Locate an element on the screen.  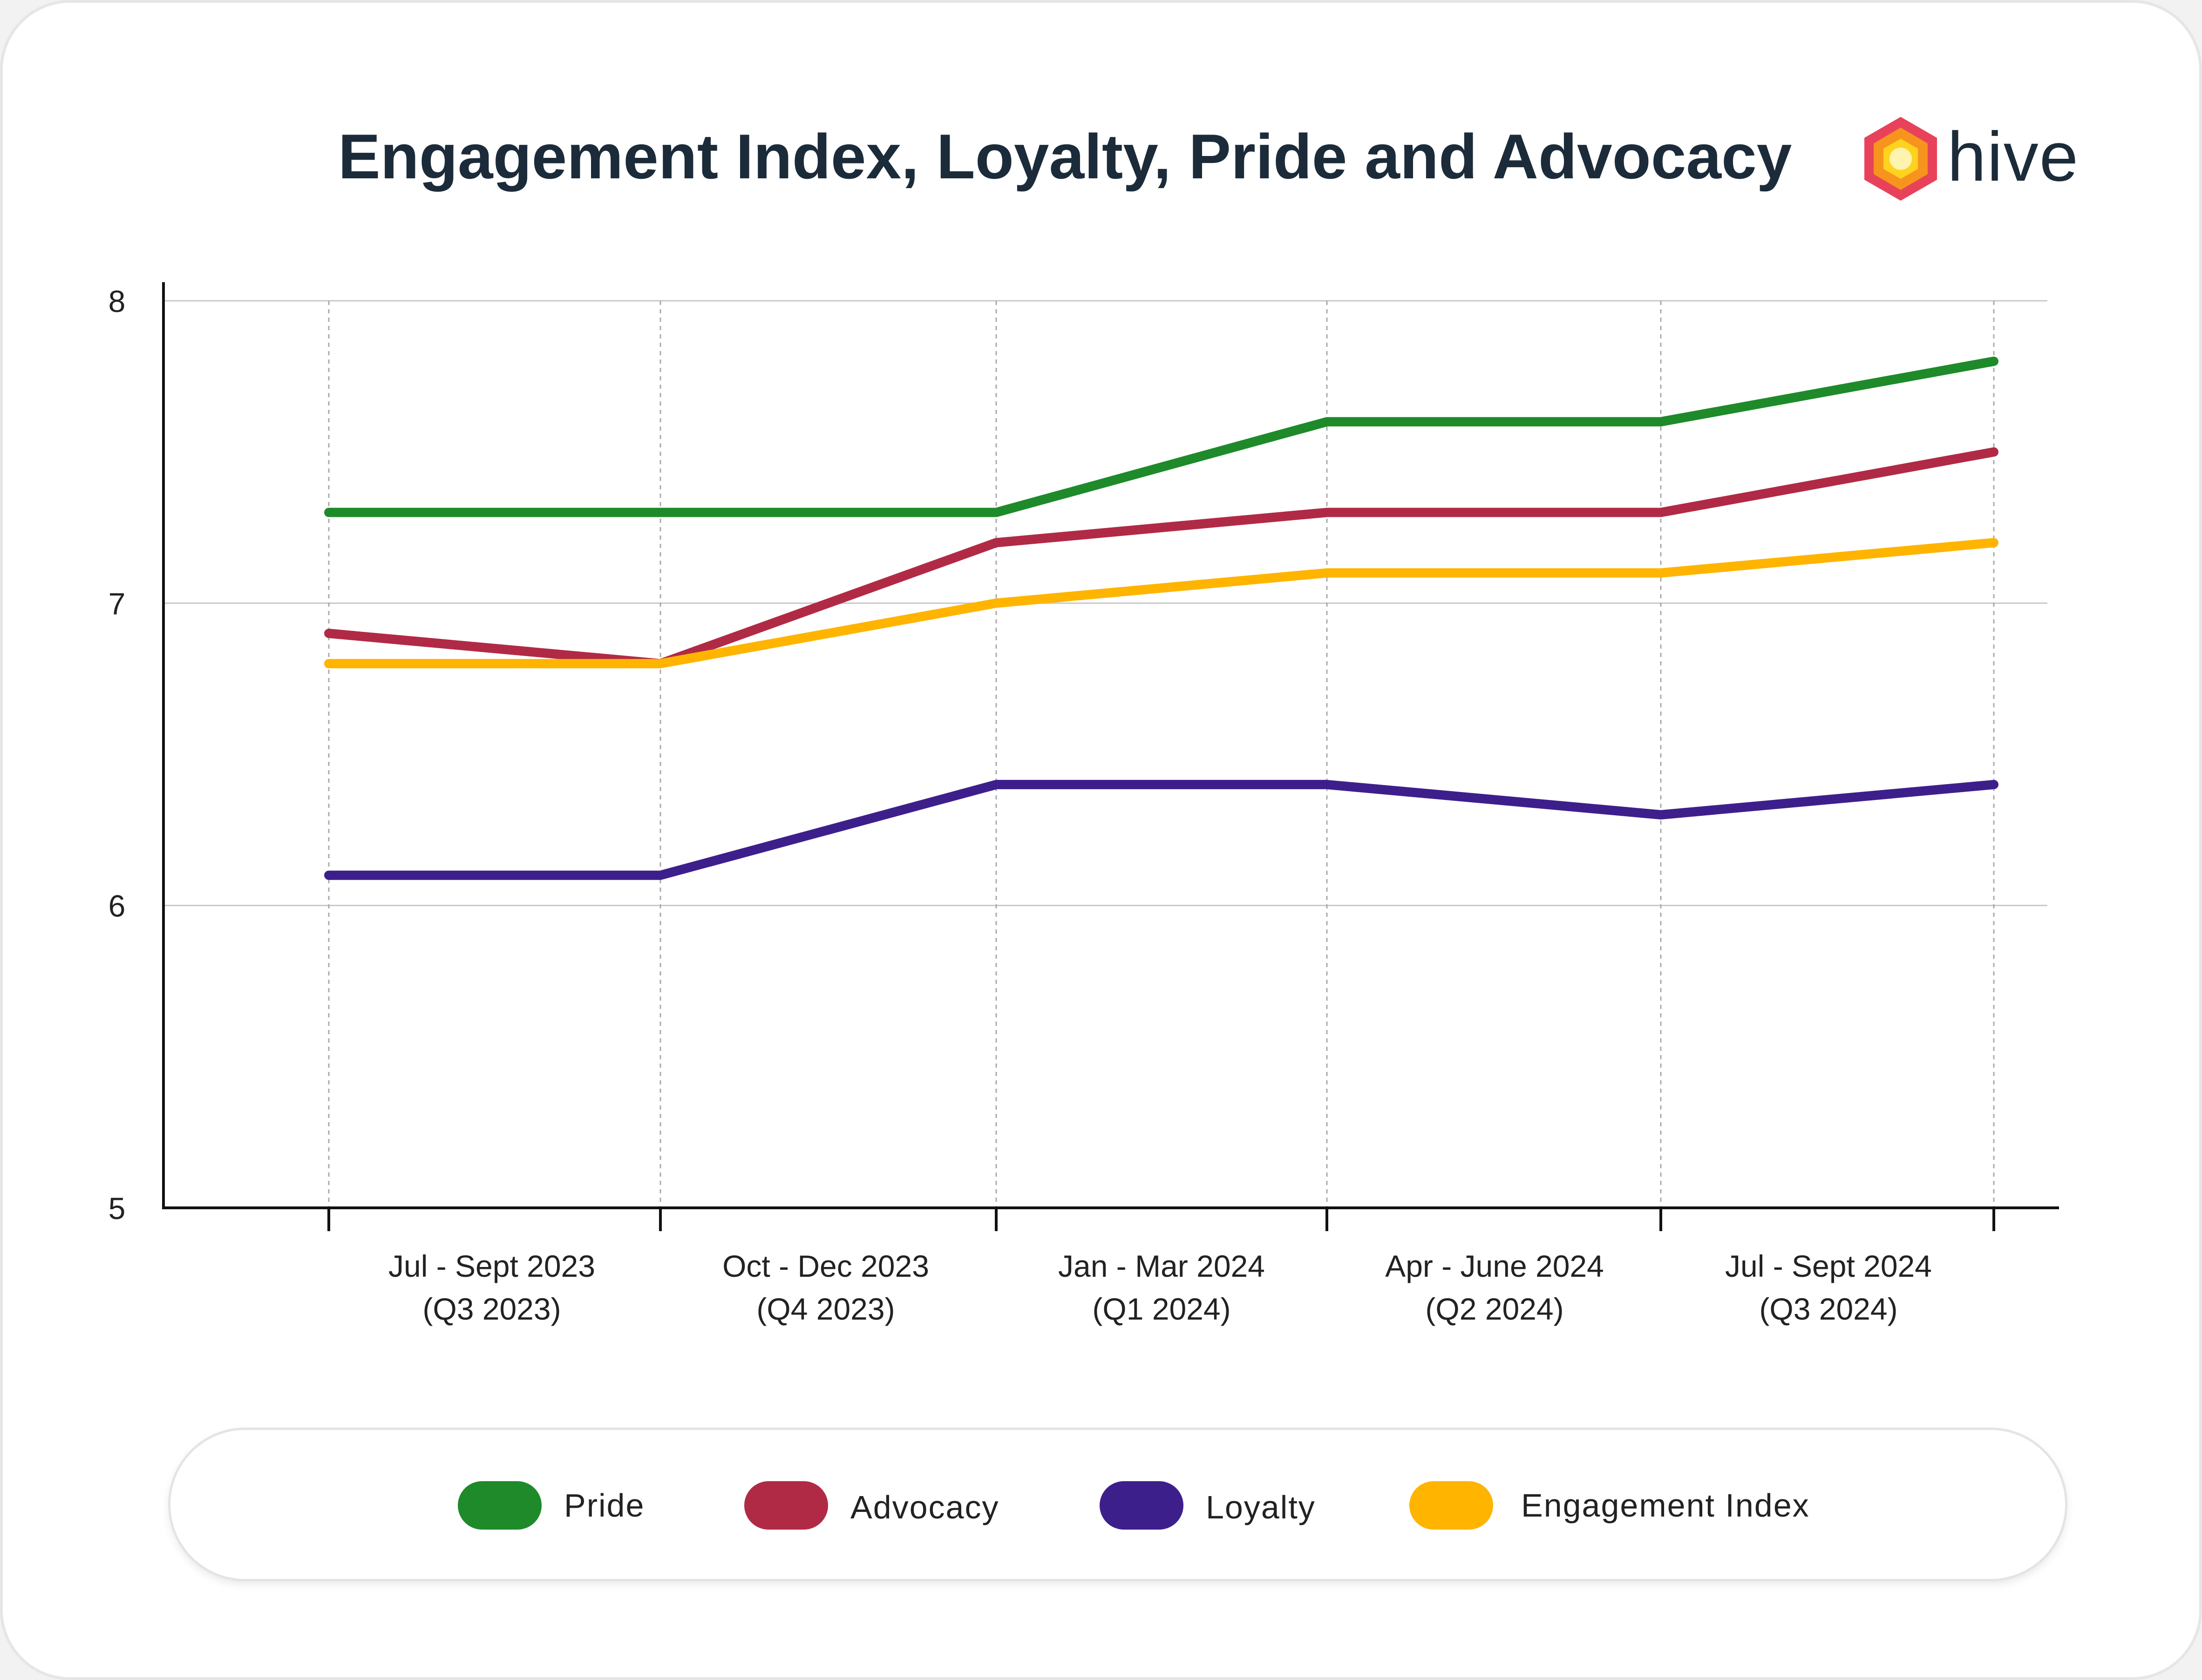
pride-swatch-icon is located at coordinates (500, 1505).